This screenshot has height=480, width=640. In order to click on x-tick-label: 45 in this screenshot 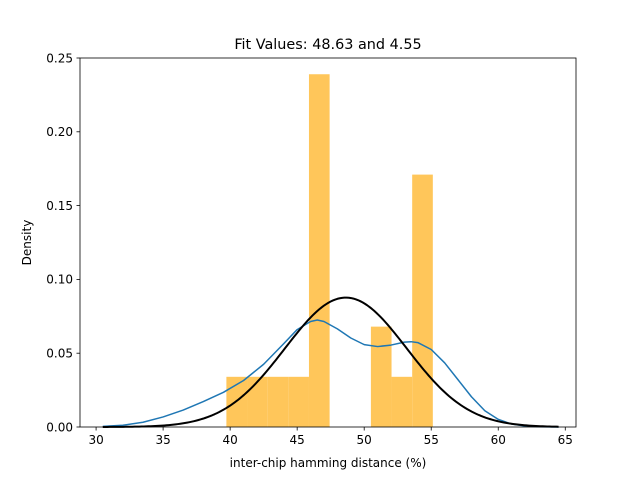, I will do `click(297, 440)`.